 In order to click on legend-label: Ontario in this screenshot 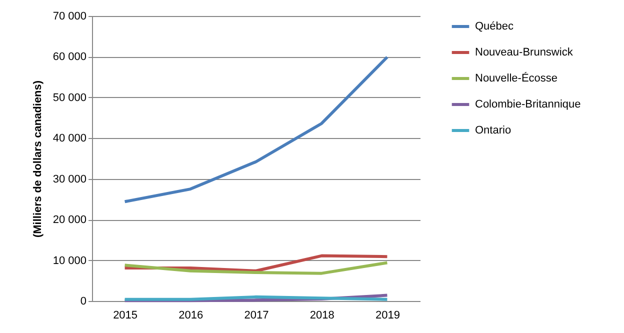, I will do `click(493, 130)`.